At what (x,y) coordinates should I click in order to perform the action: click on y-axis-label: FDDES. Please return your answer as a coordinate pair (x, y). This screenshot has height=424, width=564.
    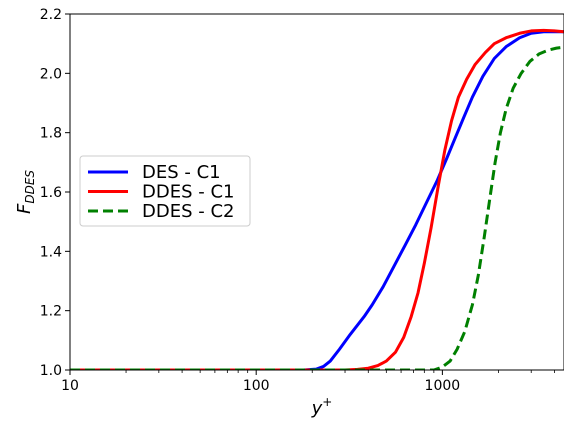
    Looking at the image, I should click on (25, 192).